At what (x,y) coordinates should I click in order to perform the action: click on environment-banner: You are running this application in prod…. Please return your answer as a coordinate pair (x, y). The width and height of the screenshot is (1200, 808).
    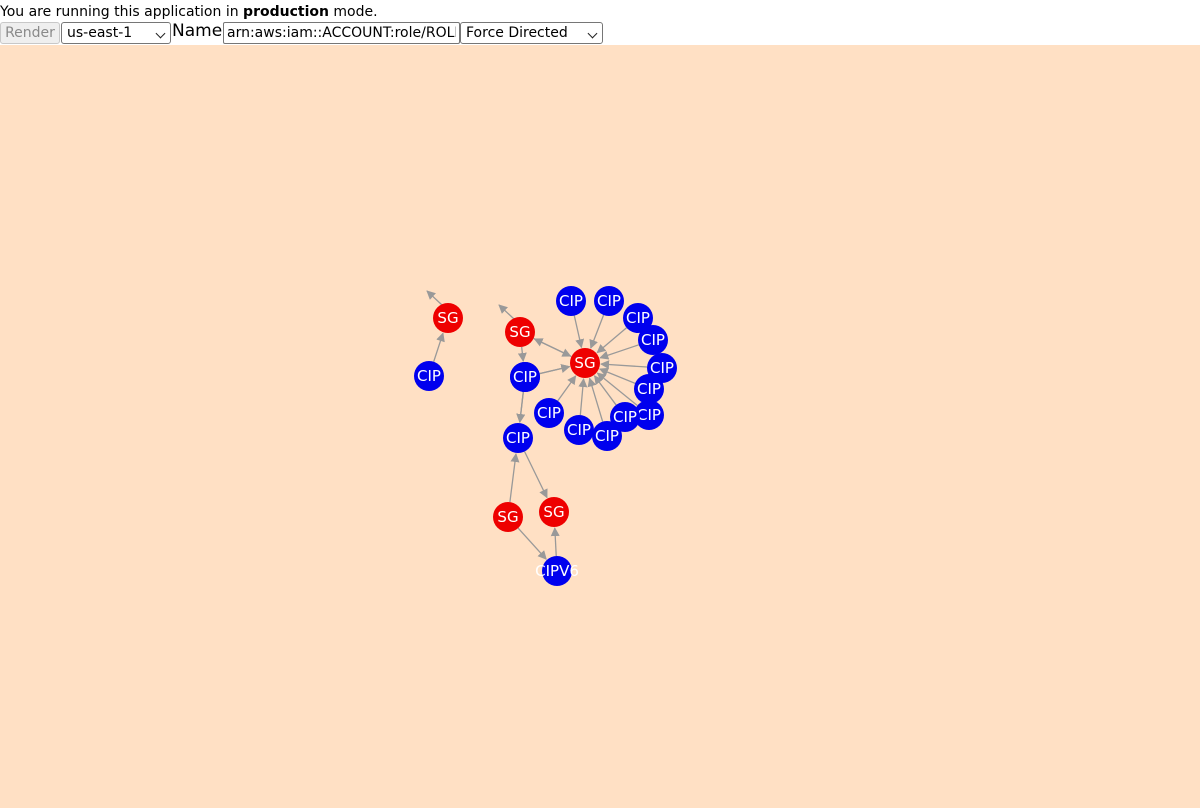
    Looking at the image, I should click on (189, 12).